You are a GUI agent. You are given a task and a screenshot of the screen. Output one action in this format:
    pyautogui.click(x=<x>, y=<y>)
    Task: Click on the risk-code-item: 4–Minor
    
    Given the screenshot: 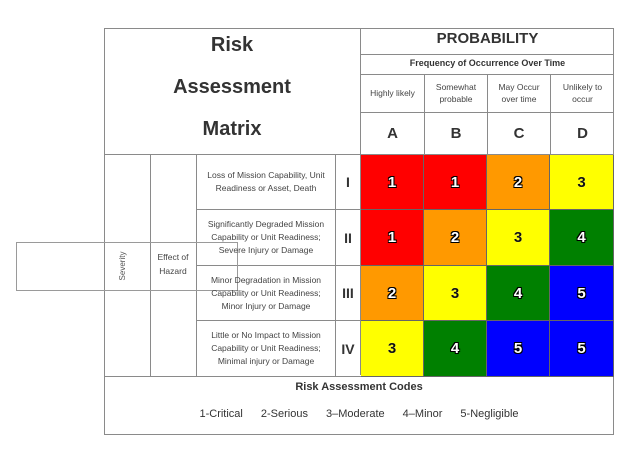 What is the action you would take?
    pyautogui.click(x=422, y=414)
    